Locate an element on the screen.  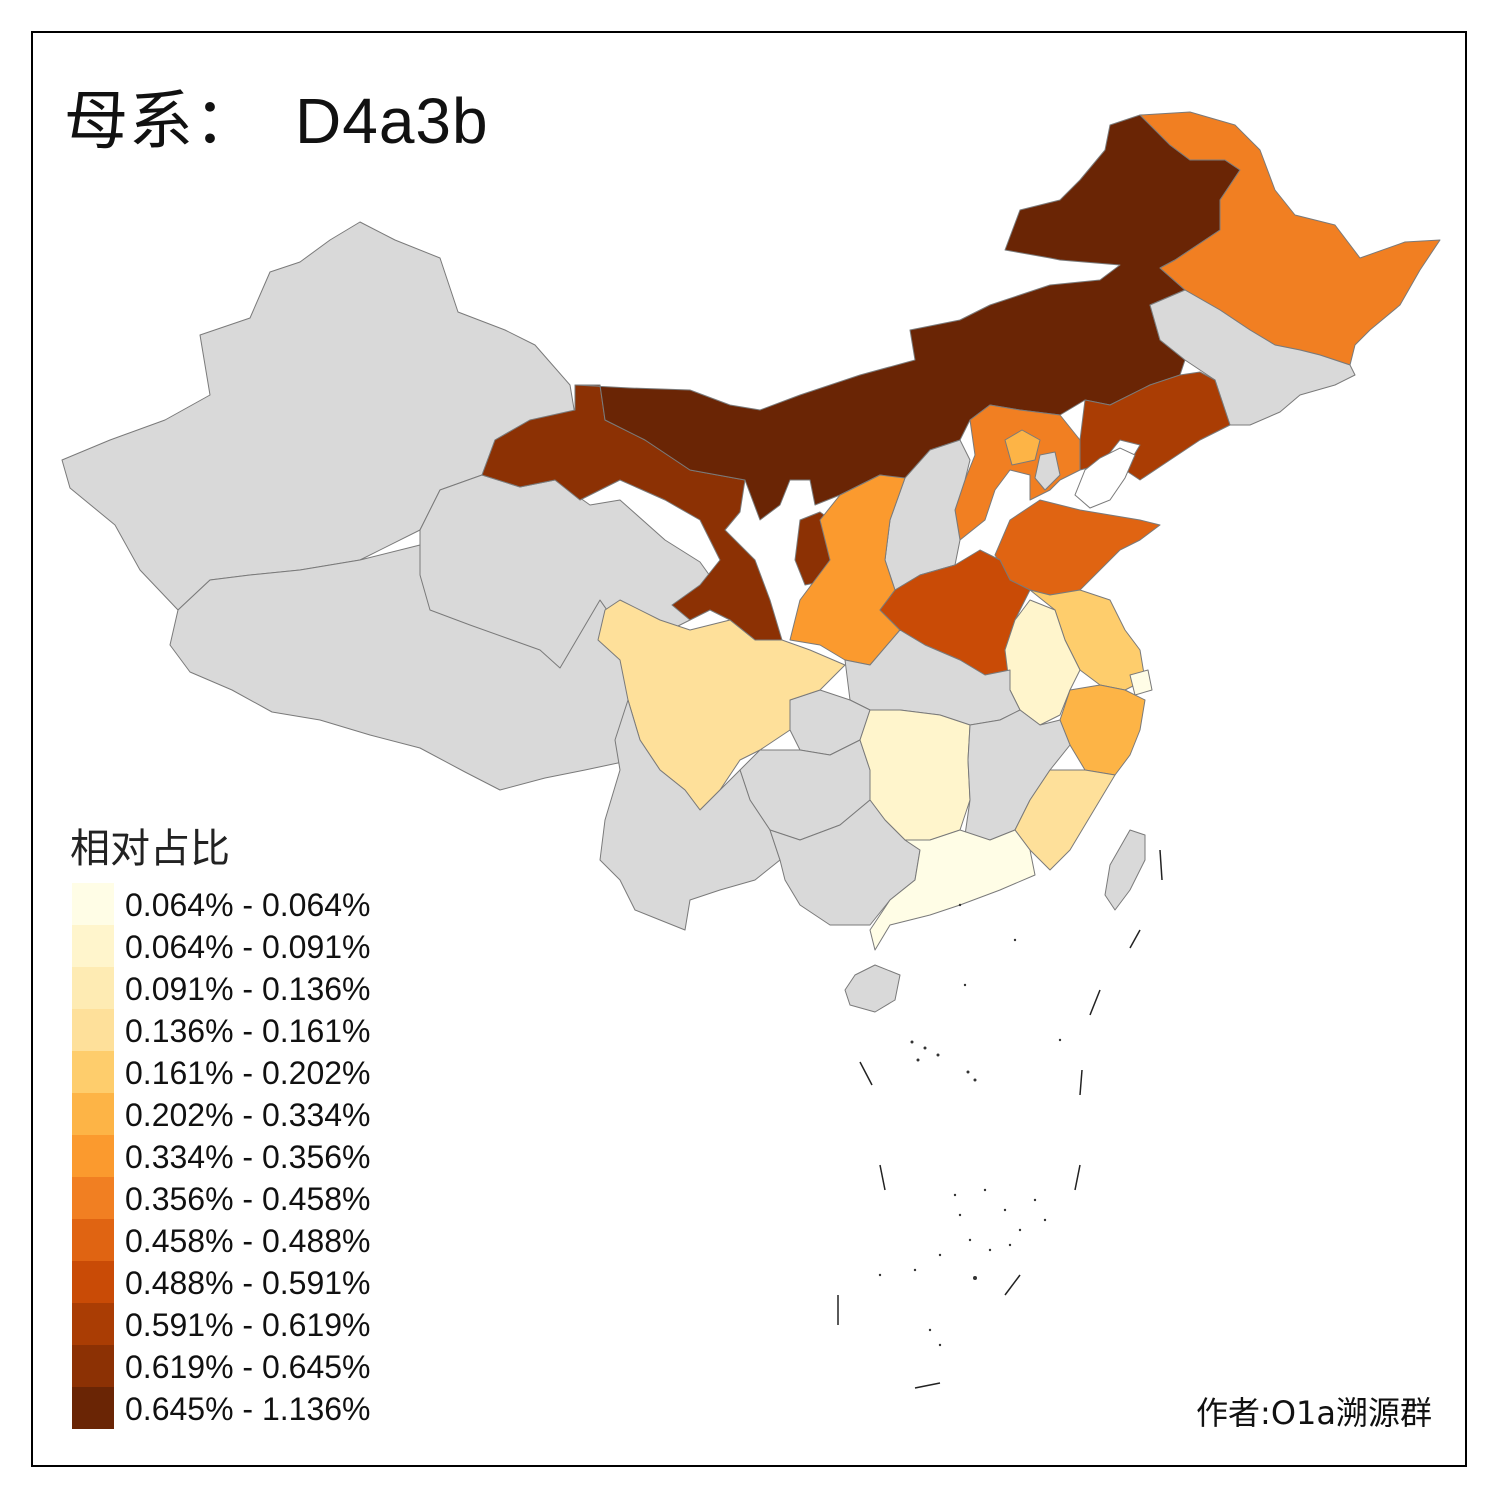
legend-item: 0.334% - 0.356% is located at coordinates (252, 1156).